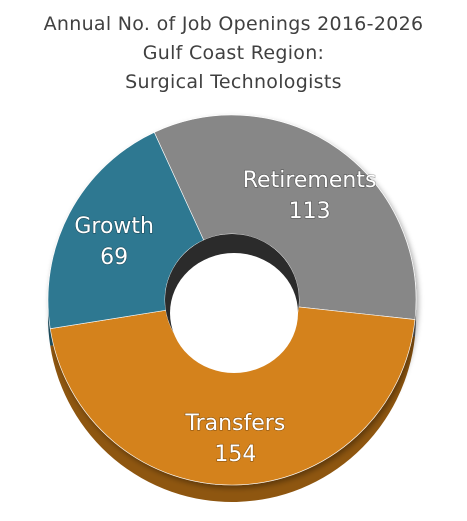 The width and height of the screenshot is (467, 521). What do you see at coordinates (310, 211) in the screenshot?
I see `slice-value-retirements: 113` at bounding box center [310, 211].